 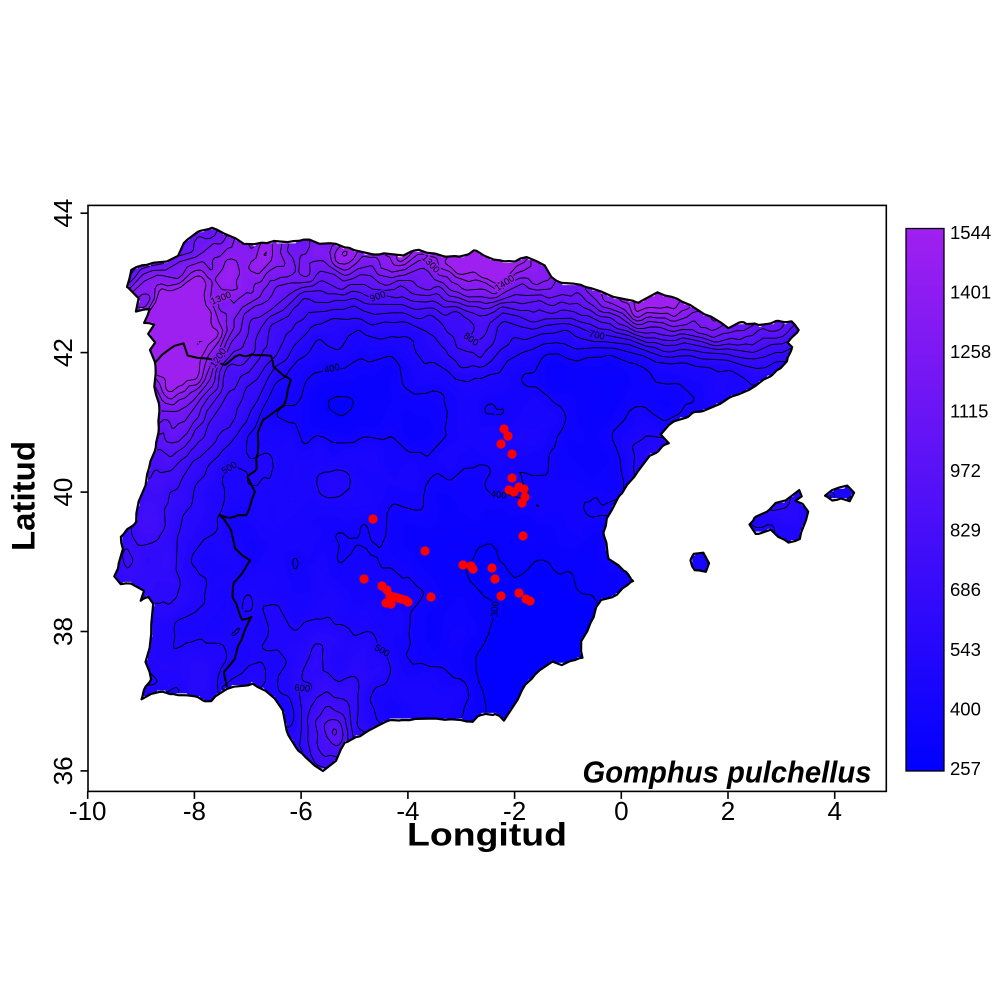 What do you see at coordinates (597, 335) in the screenshot?
I see `svg-text: 700` at bounding box center [597, 335].